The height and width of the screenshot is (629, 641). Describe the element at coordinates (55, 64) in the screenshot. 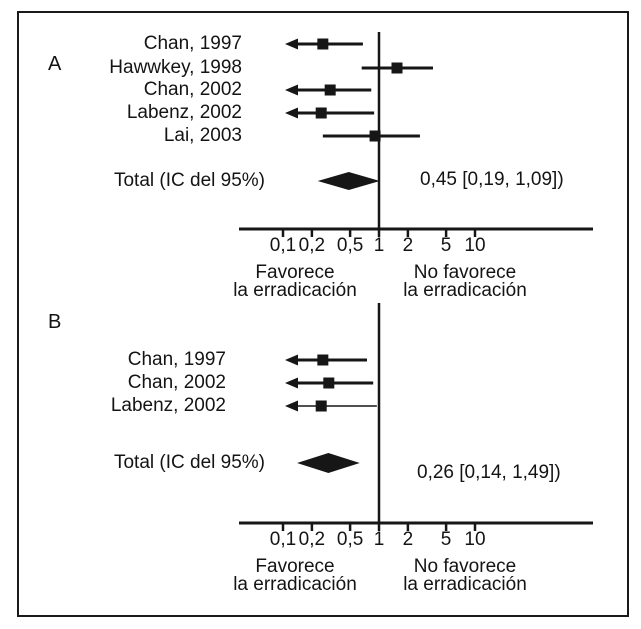

I see `panel-label: A` at that location.